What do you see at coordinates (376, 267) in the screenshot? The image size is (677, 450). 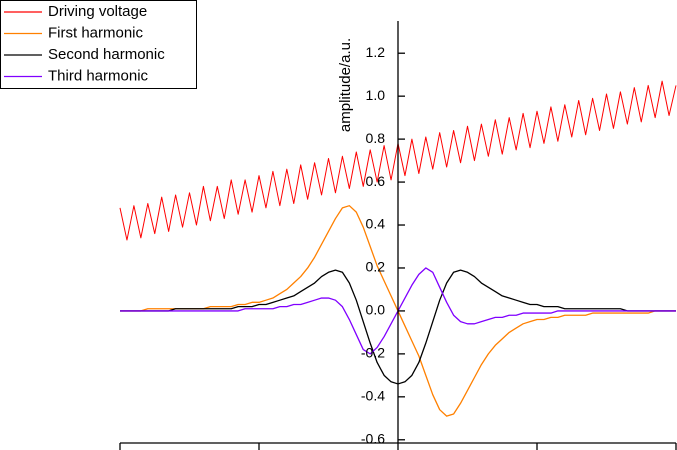 I see `y-tick-label: 0.2` at bounding box center [376, 267].